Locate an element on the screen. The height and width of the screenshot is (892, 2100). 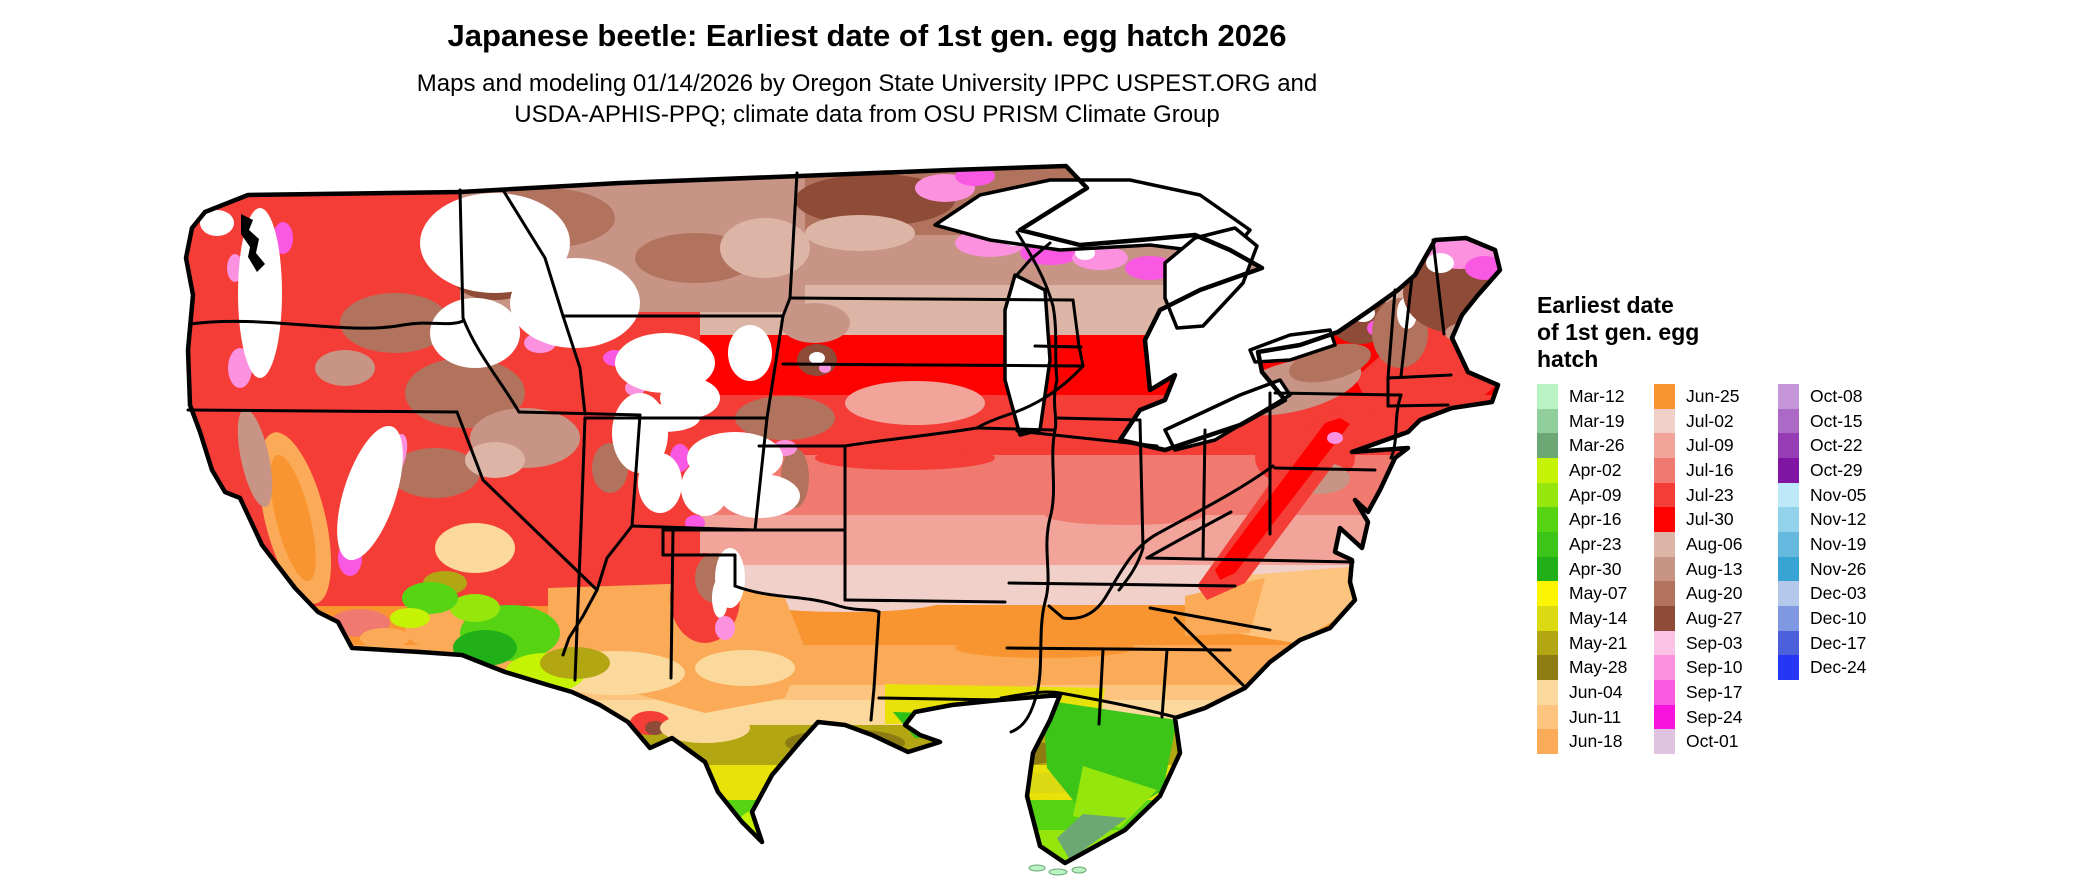
legend-item: Sep-03 is located at coordinates (1716, 643).